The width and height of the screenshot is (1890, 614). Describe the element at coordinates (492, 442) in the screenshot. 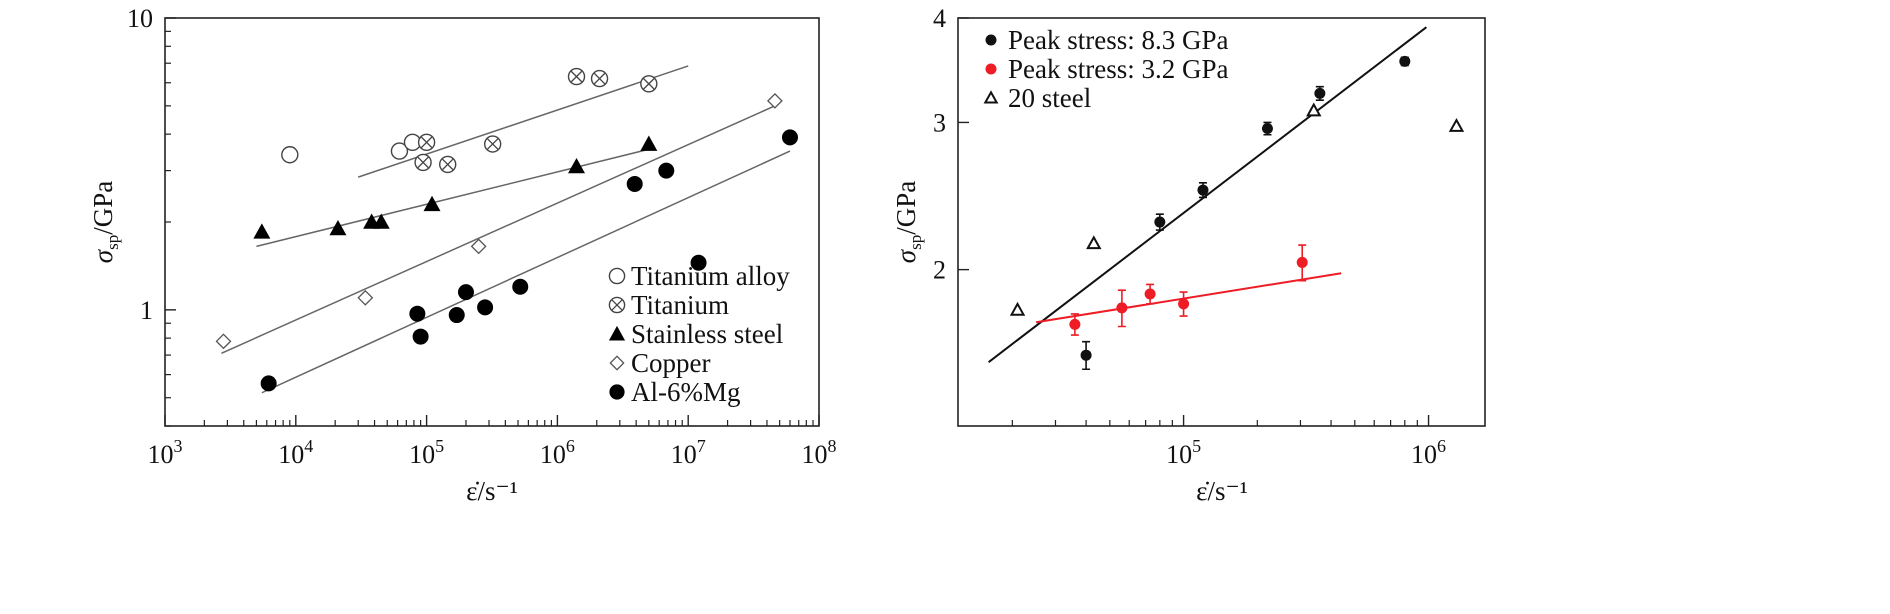

I see `left-x-ticks: 10³ 10⁴ 10⁵ 10⁶ 10⁷ 10⁸` at that location.